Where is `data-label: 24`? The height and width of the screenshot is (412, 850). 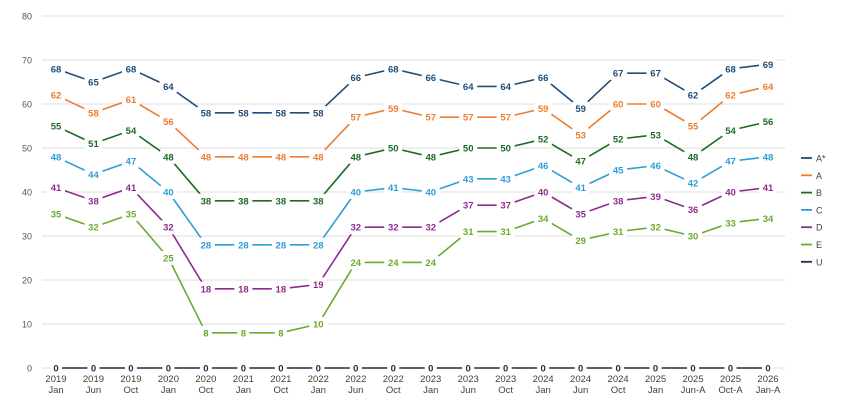 data-label: 24 is located at coordinates (393, 263).